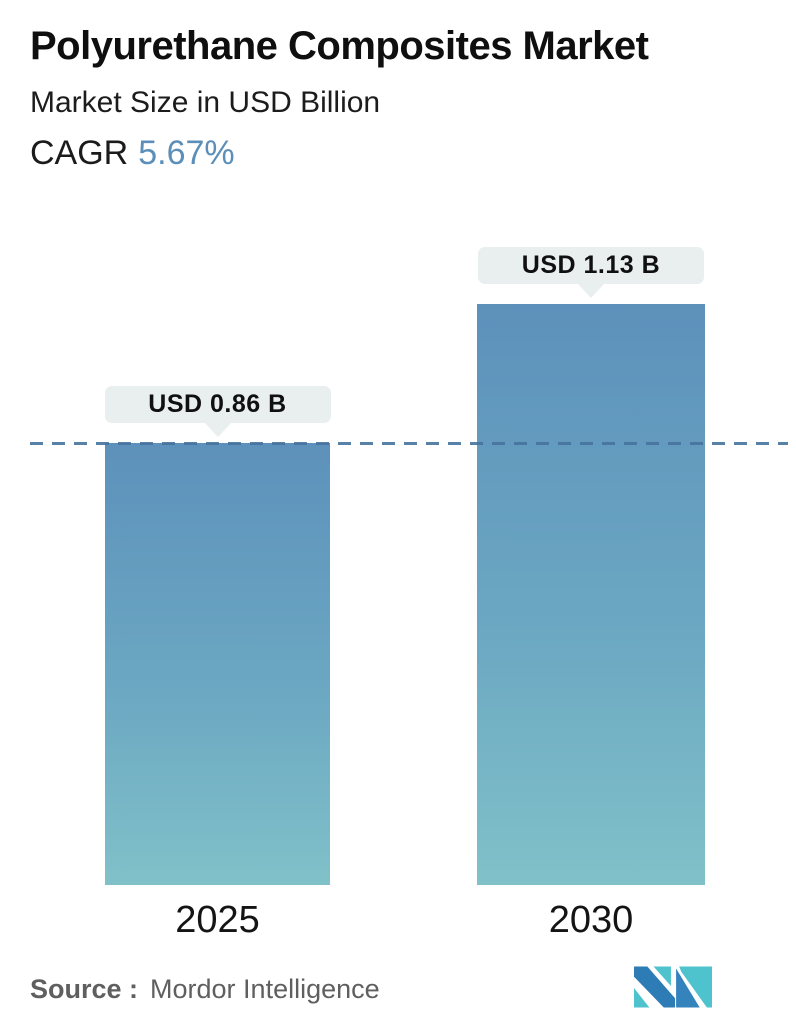  What do you see at coordinates (217, 664) in the screenshot?
I see `bar-2025` at bounding box center [217, 664].